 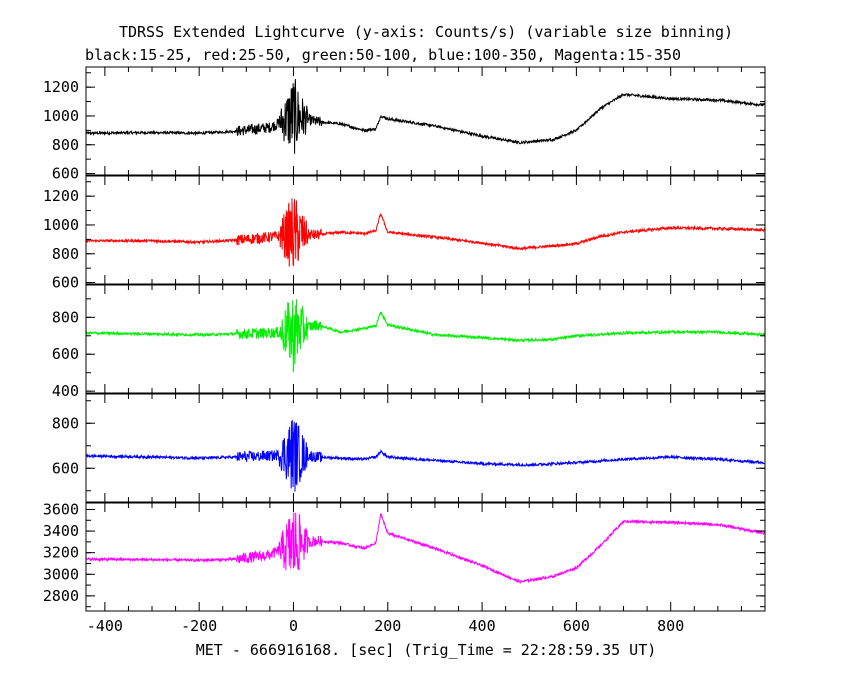 I want to click on series-black-line, so click(x=425, y=116).